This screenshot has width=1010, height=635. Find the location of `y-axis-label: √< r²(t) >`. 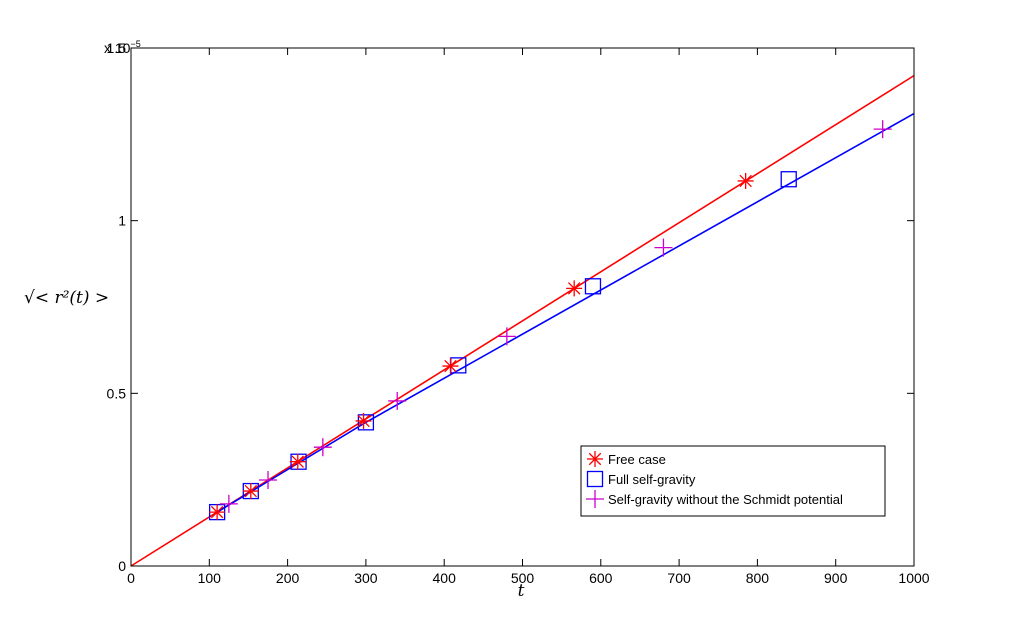

y-axis-label: √< r²(t) > is located at coordinates (66, 298).